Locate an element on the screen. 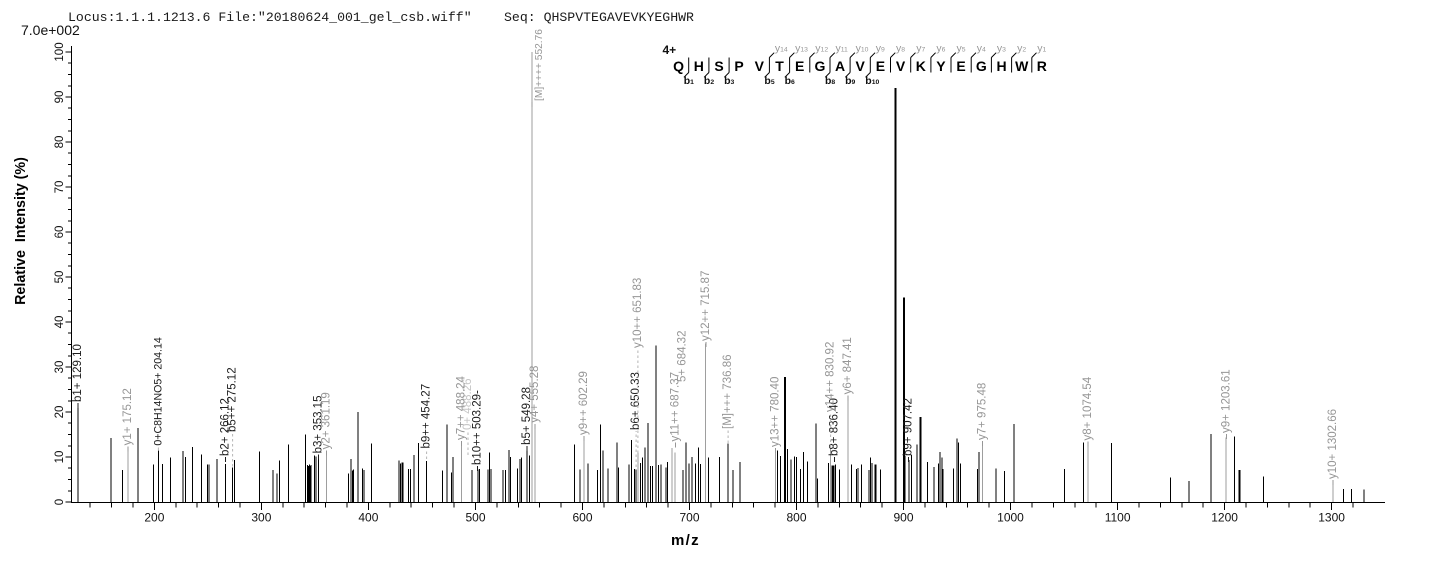 Image resolution: width=1436 pixels, height=562 pixels. svg-text: W is located at coordinates (1022, 66).